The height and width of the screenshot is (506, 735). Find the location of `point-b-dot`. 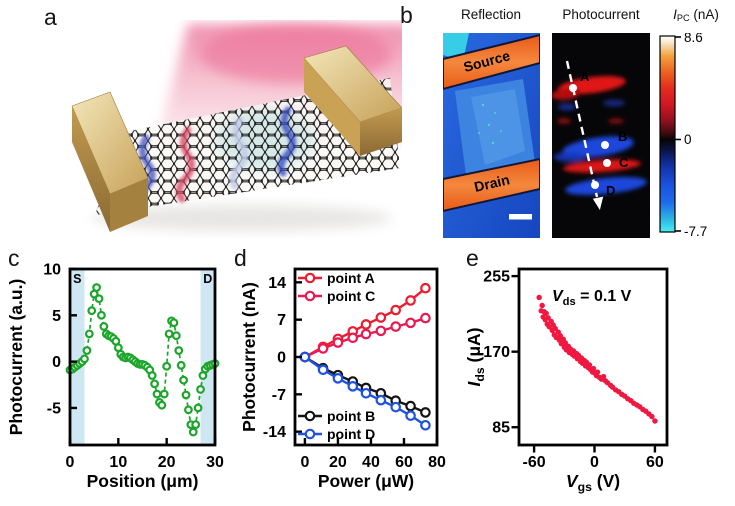

point-b-dot is located at coordinates (605, 145).